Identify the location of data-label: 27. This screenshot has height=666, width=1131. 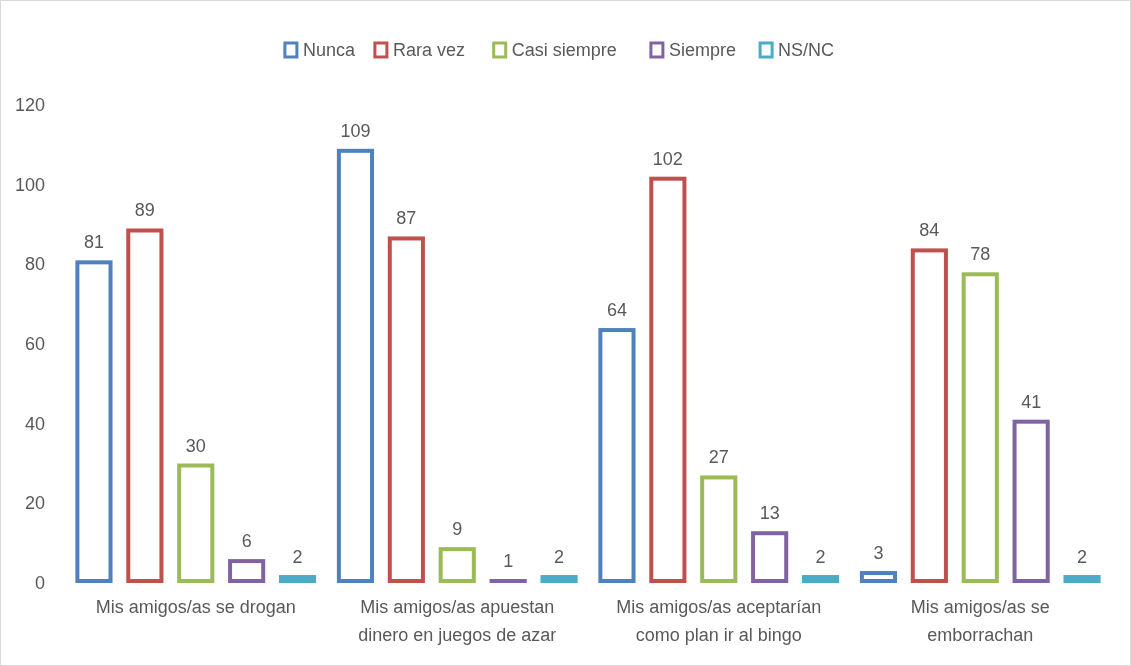
(718, 457).